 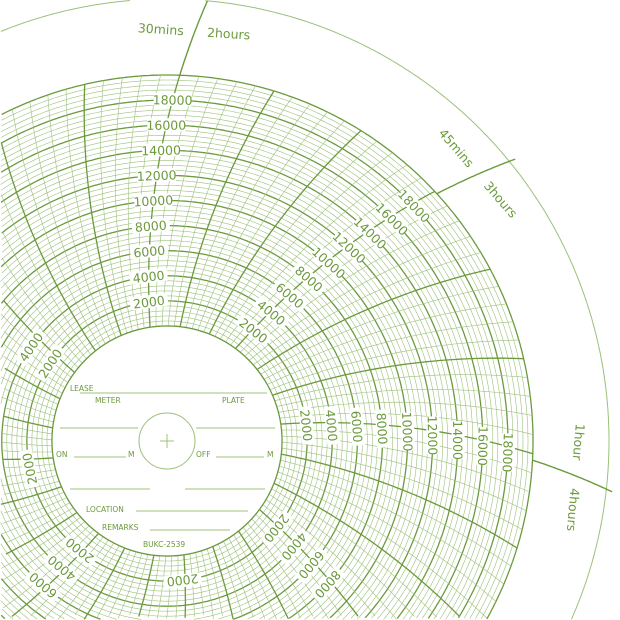 I want to click on meter-label: METER, so click(x=108, y=400).